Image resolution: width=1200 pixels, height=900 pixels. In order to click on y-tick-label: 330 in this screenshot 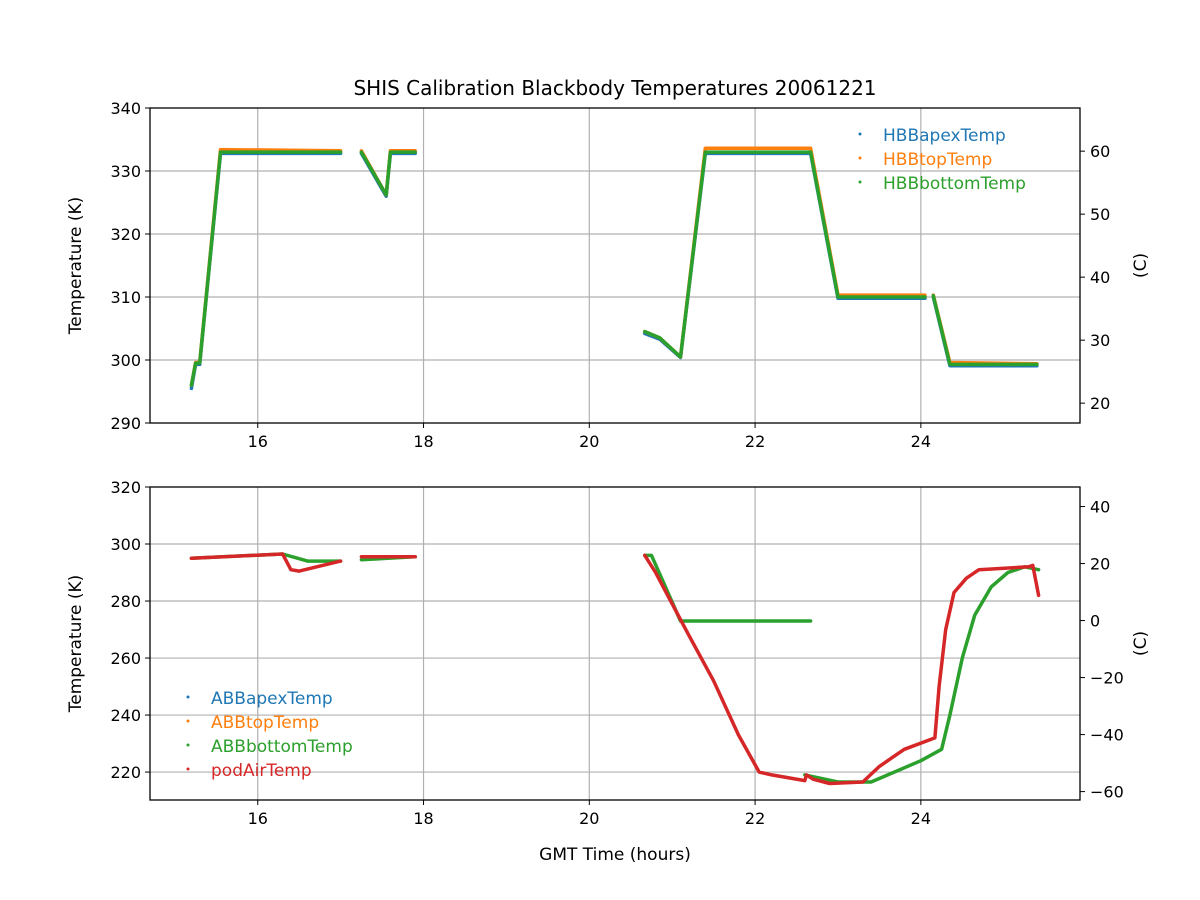, I will do `click(125, 171)`.